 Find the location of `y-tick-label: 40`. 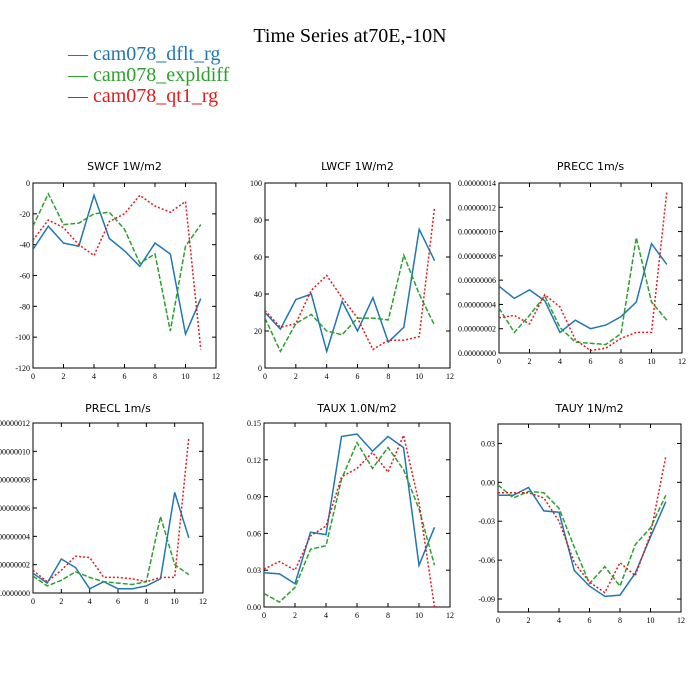

y-tick-label: 40 is located at coordinates (258, 294).